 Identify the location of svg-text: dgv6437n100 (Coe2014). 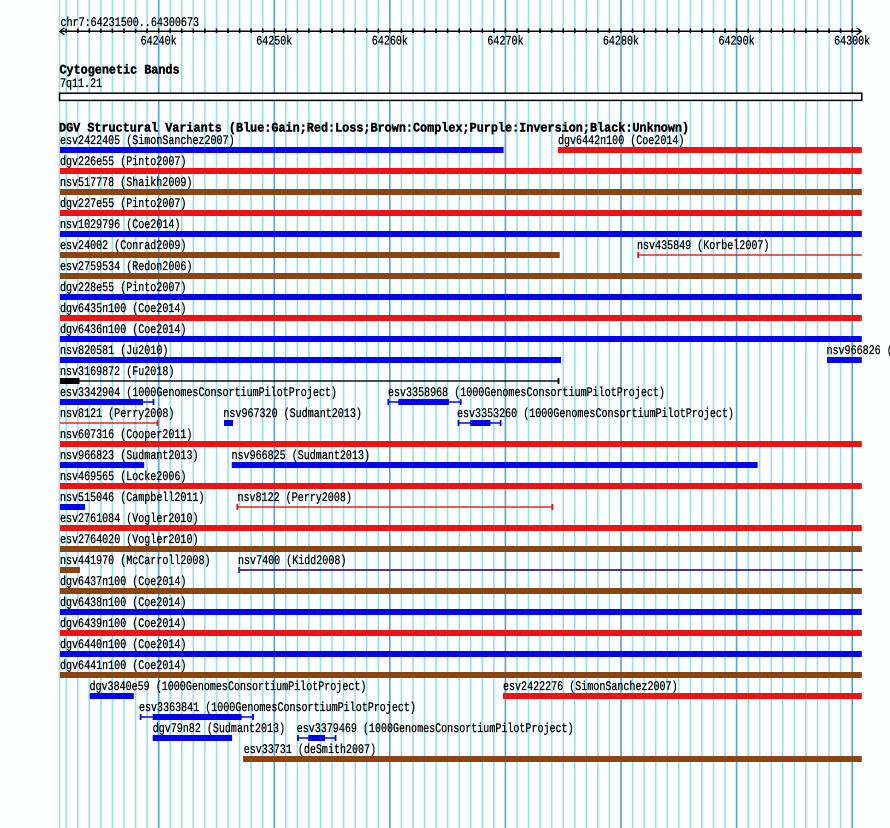
(123, 581).